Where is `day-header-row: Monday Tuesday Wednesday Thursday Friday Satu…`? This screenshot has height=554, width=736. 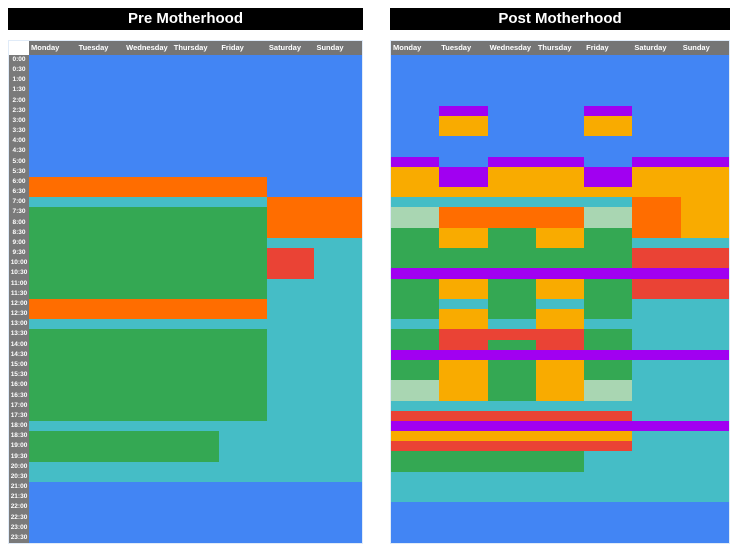 day-header-row: Monday Tuesday Wednesday Thursday Friday Satu… is located at coordinates (560, 48).